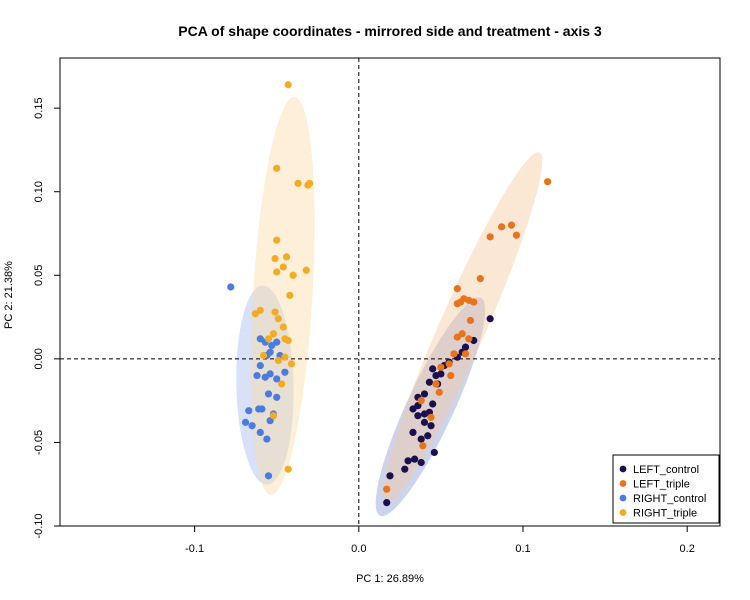 The height and width of the screenshot is (600, 750). I want to click on ellipse-right-triple, so click(282, 295).